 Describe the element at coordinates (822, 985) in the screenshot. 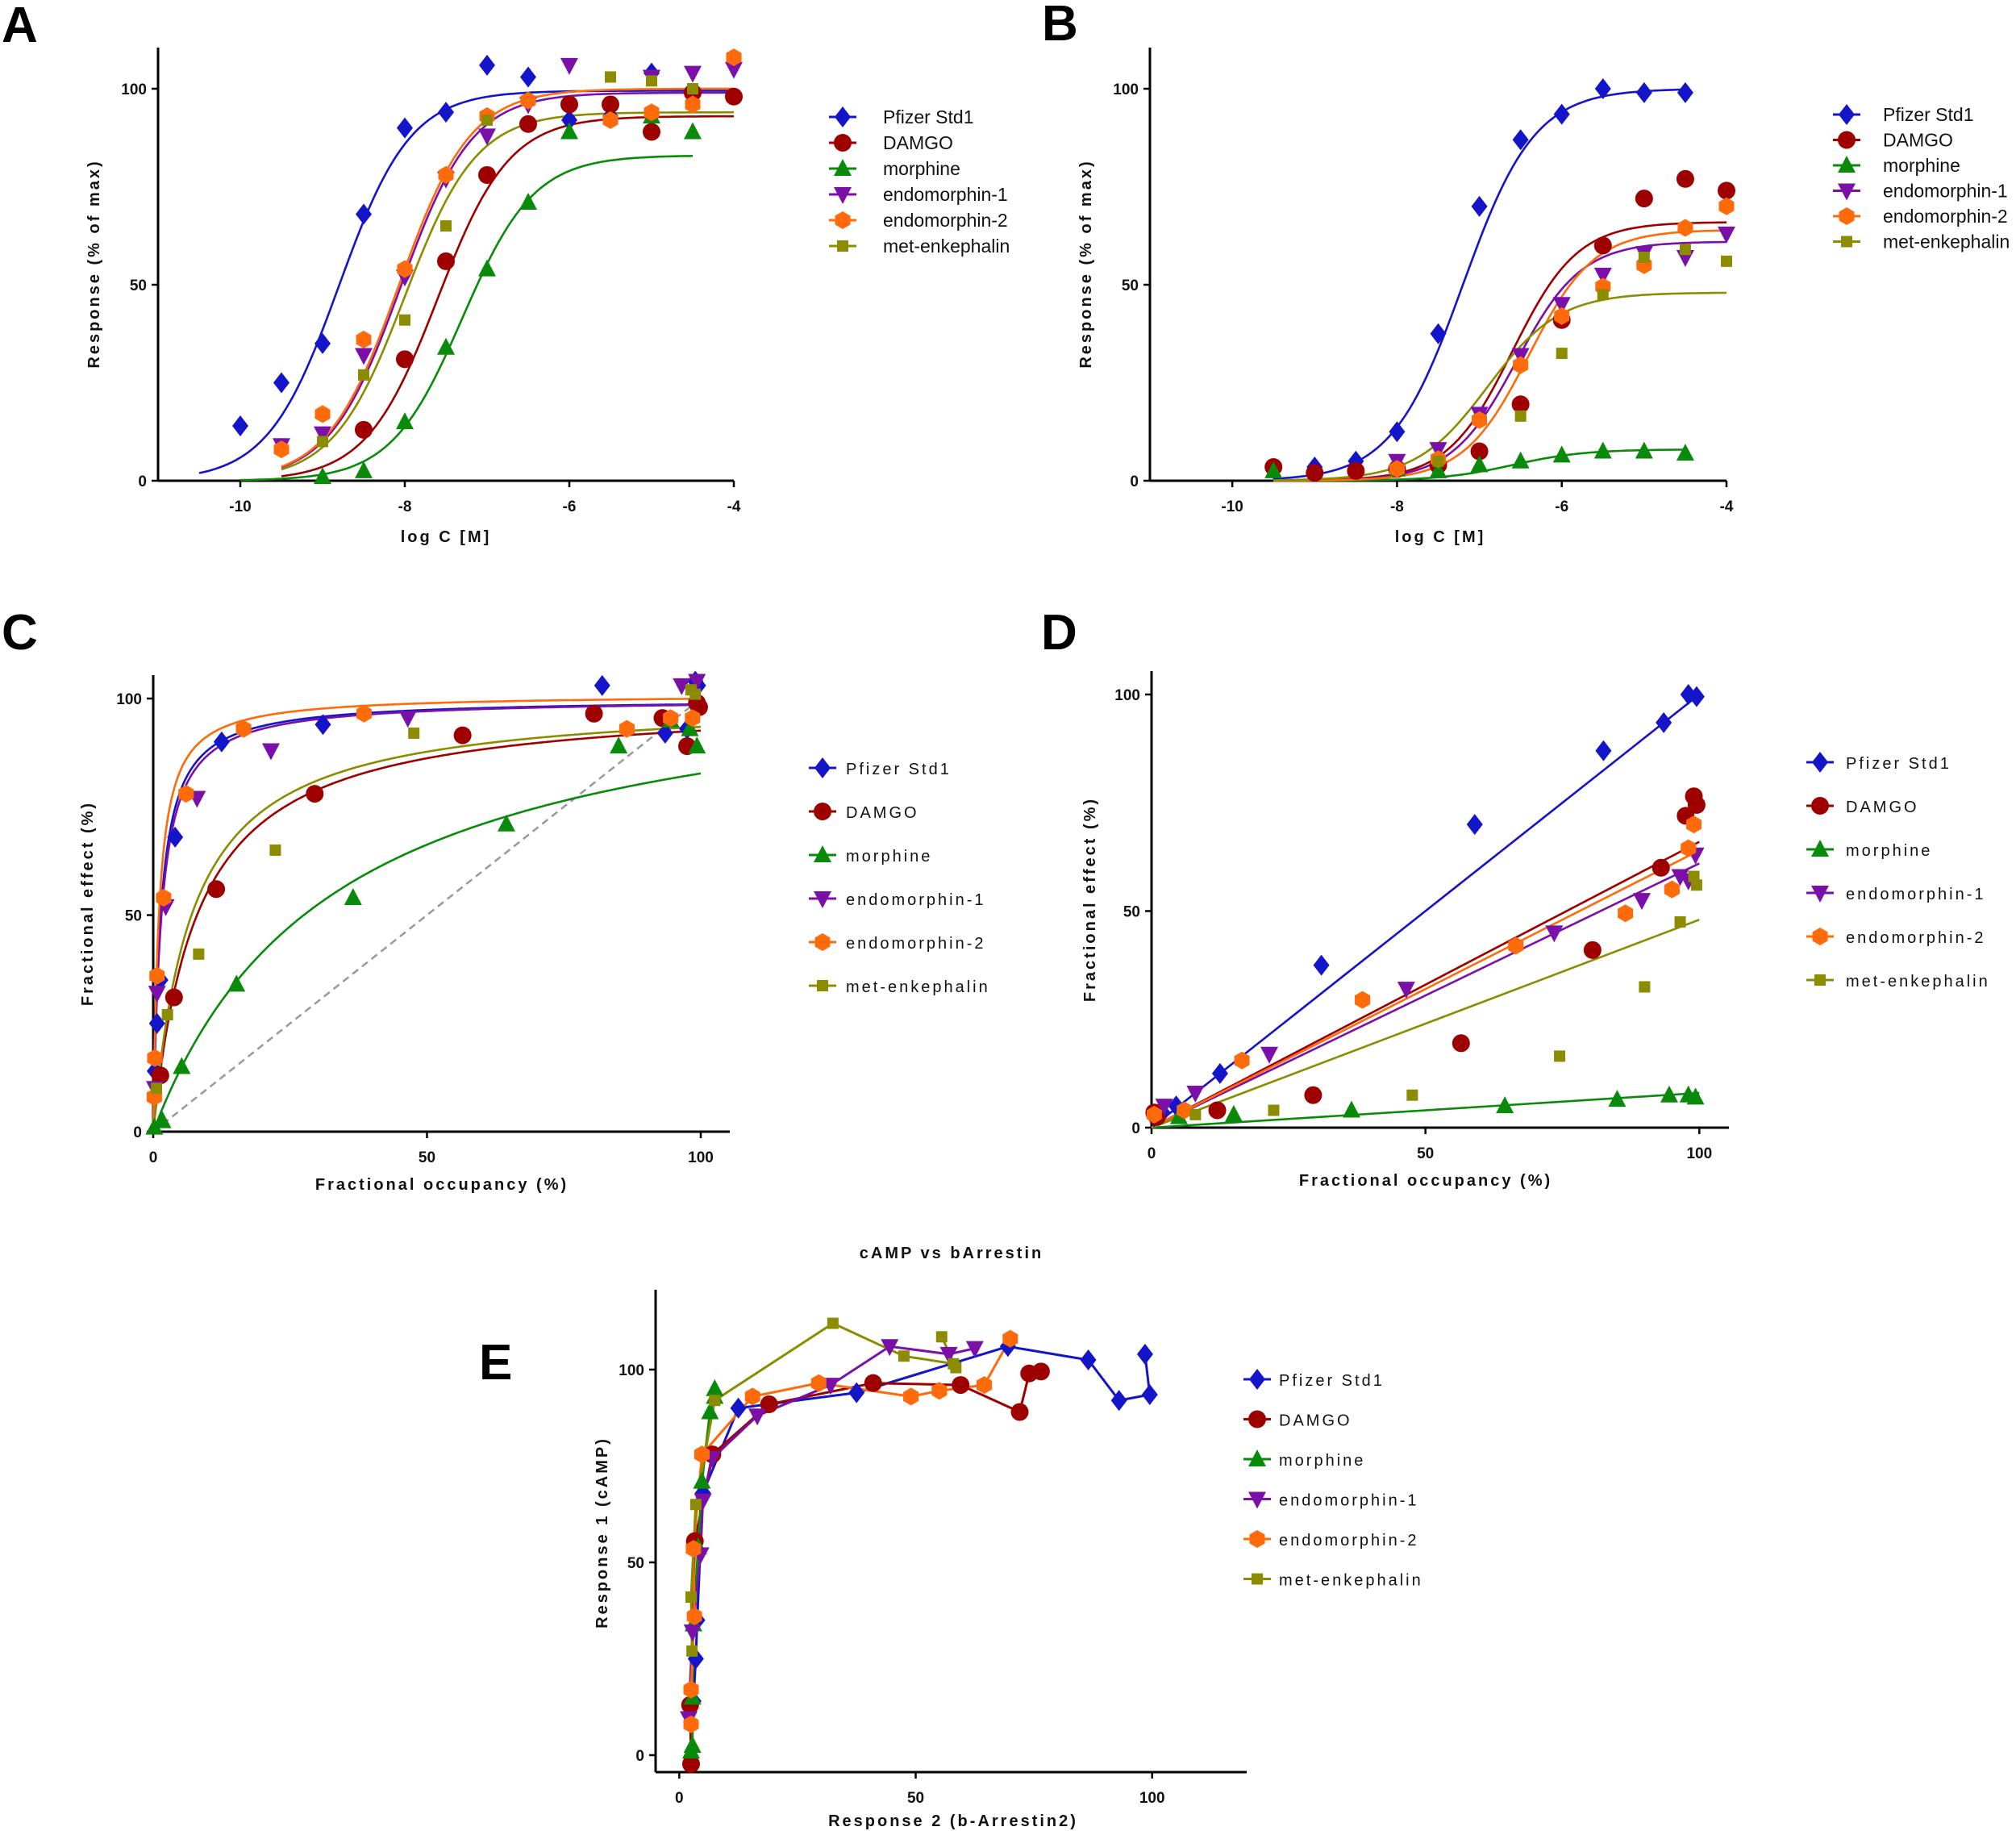

I see `legend-marker-square-icon` at that location.